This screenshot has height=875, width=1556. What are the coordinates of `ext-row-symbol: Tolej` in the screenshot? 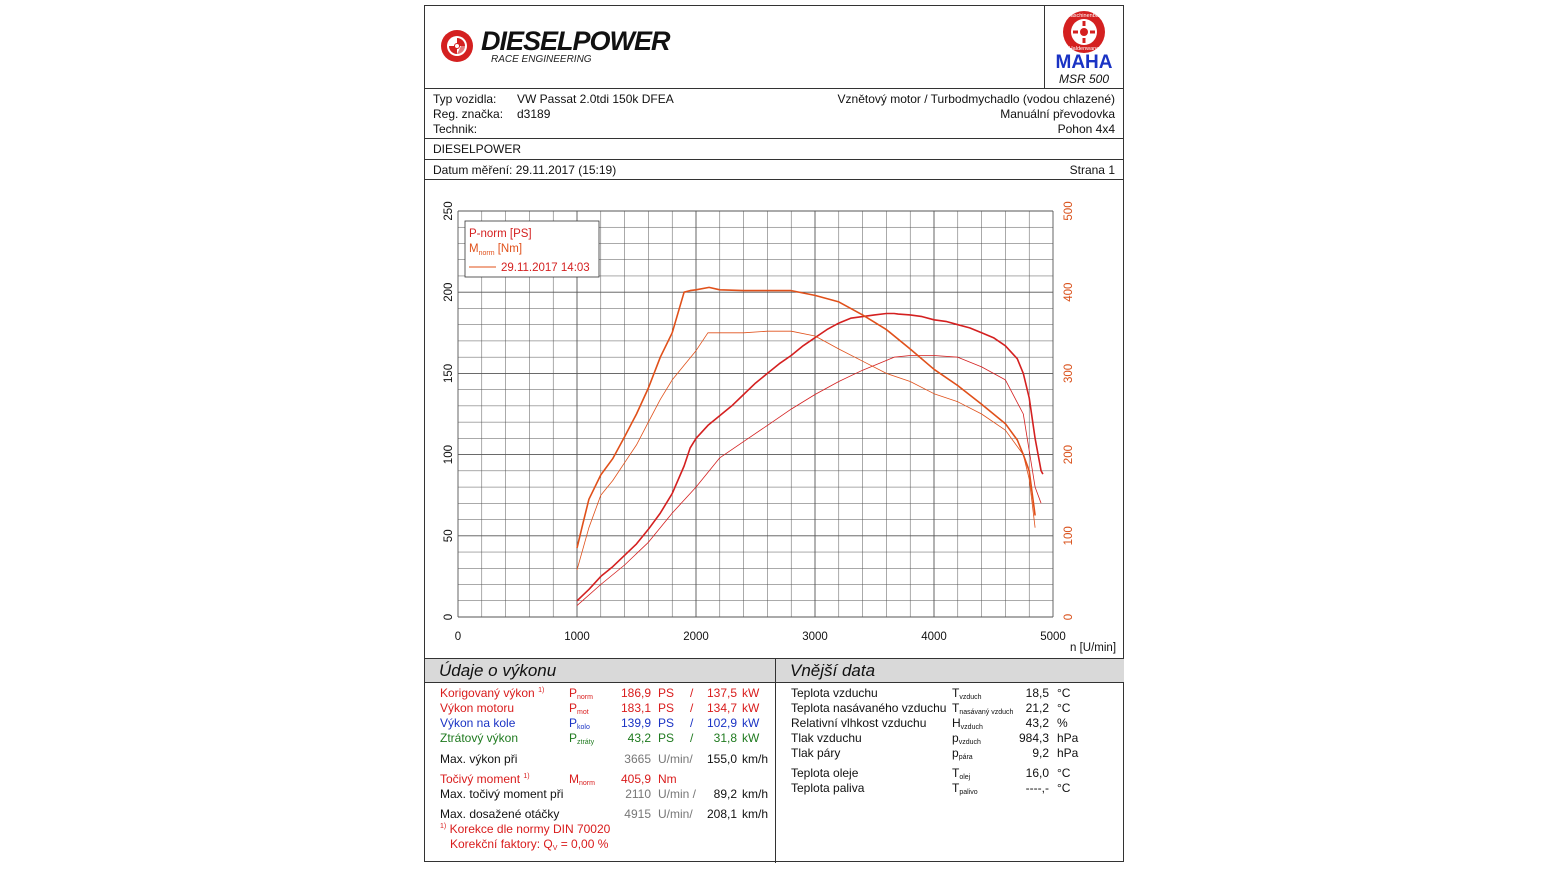 It's located at (961, 773).